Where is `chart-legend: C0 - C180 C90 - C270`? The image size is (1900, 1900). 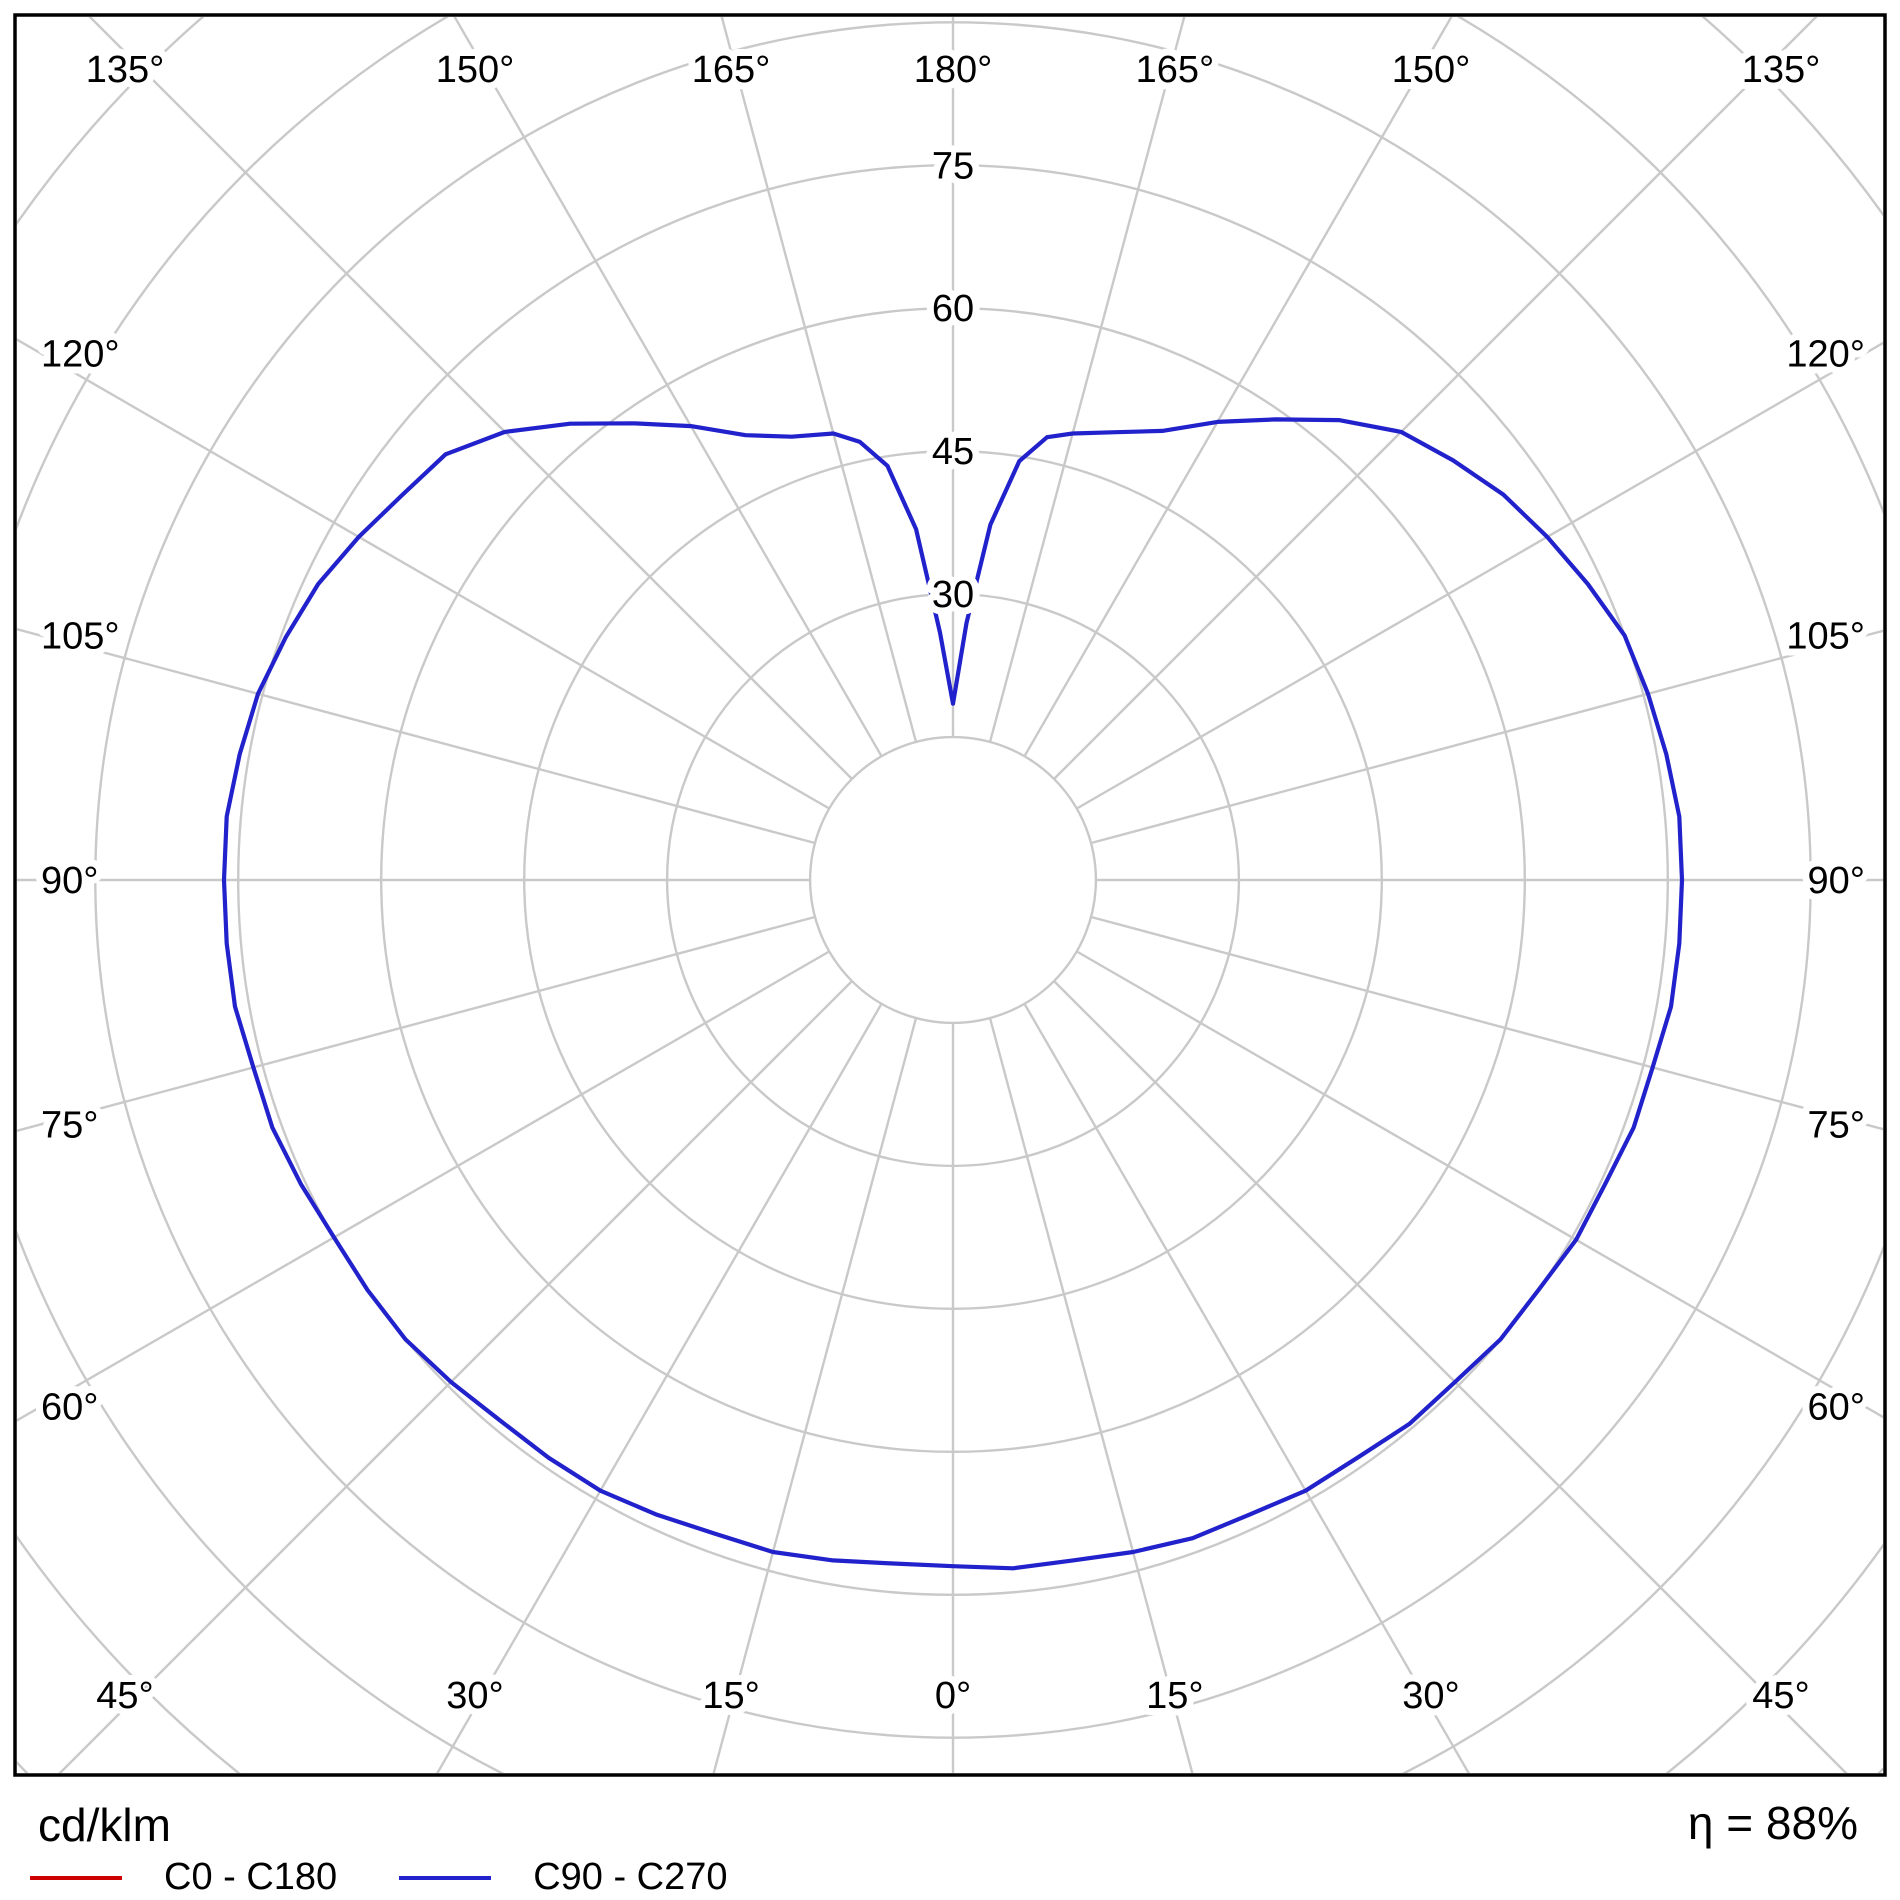 chart-legend: C0 - C180 C90 - C270 is located at coordinates (379, 1877).